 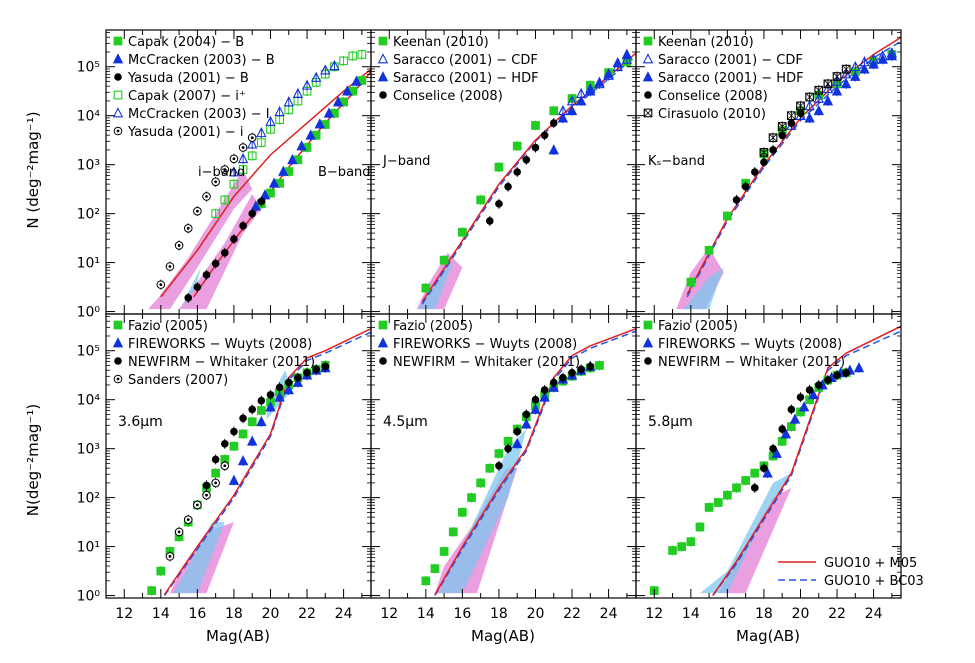 What do you see at coordinates (178, 380) in the screenshot?
I see `legend-label: Sanders (2007)` at bounding box center [178, 380].